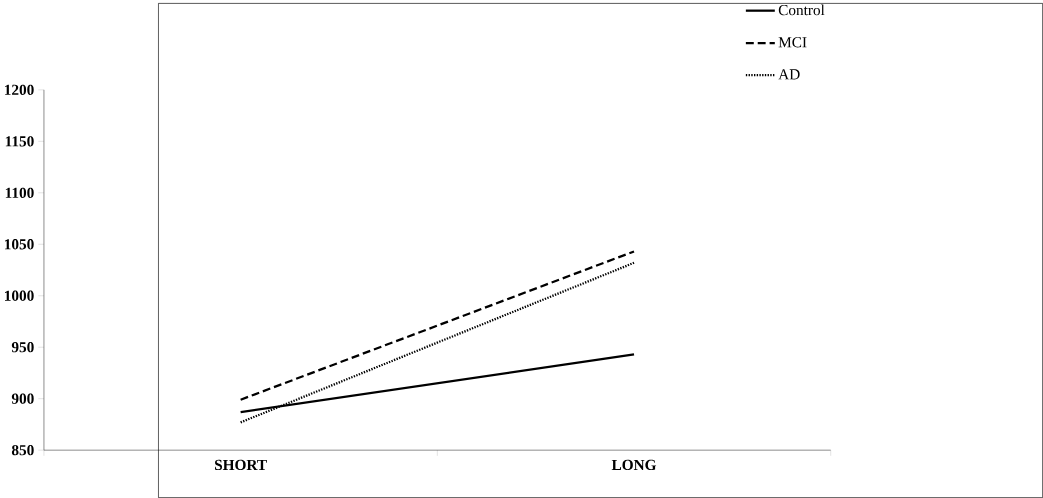 The height and width of the screenshot is (498, 1043). What do you see at coordinates (241, 465) in the screenshot?
I see `x-tick-label: SHORT` at bounding box center [241, 465].